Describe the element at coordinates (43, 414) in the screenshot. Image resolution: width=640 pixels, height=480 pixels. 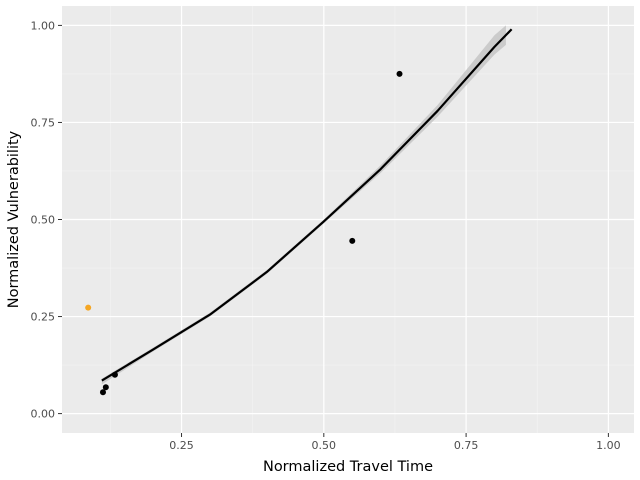
I see `y-tick-label: 0.00` at that location.